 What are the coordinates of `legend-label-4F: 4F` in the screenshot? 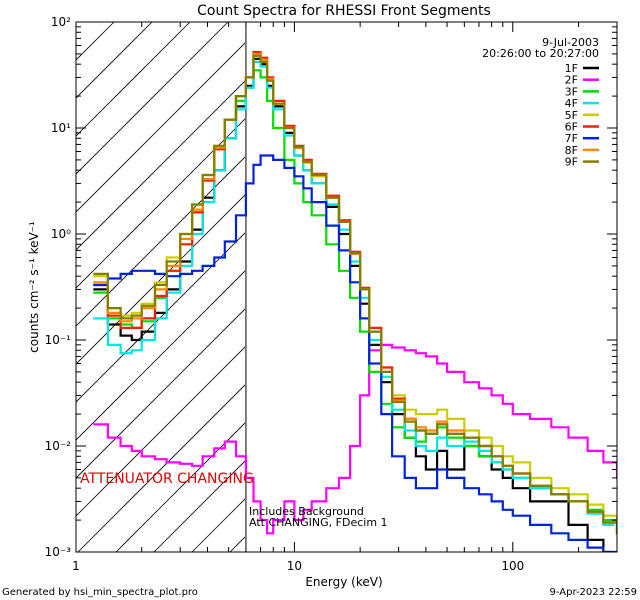 It's located at (571, 103).